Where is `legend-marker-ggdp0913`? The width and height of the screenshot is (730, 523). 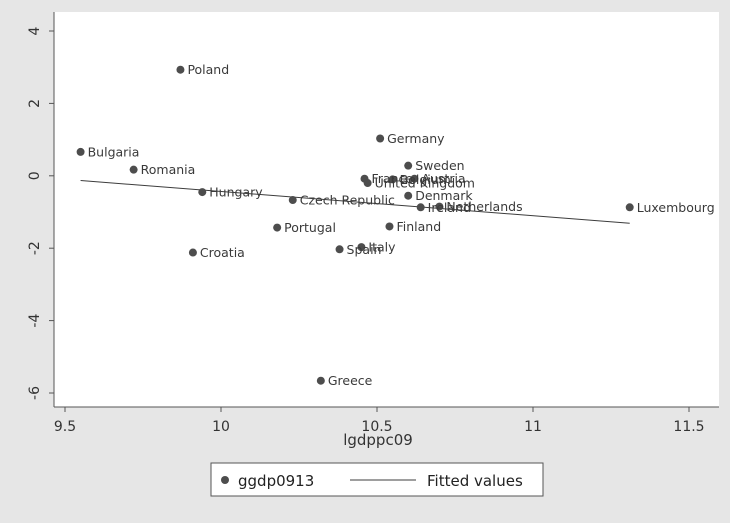
legend-marker-ggdp0913 is located at coordinates (225, 480).